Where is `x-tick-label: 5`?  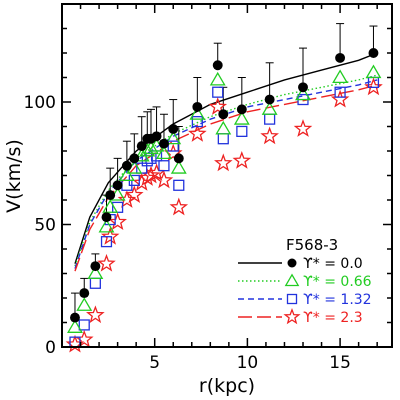 x-tick-label: 5 is located at coordinates (154, 363).